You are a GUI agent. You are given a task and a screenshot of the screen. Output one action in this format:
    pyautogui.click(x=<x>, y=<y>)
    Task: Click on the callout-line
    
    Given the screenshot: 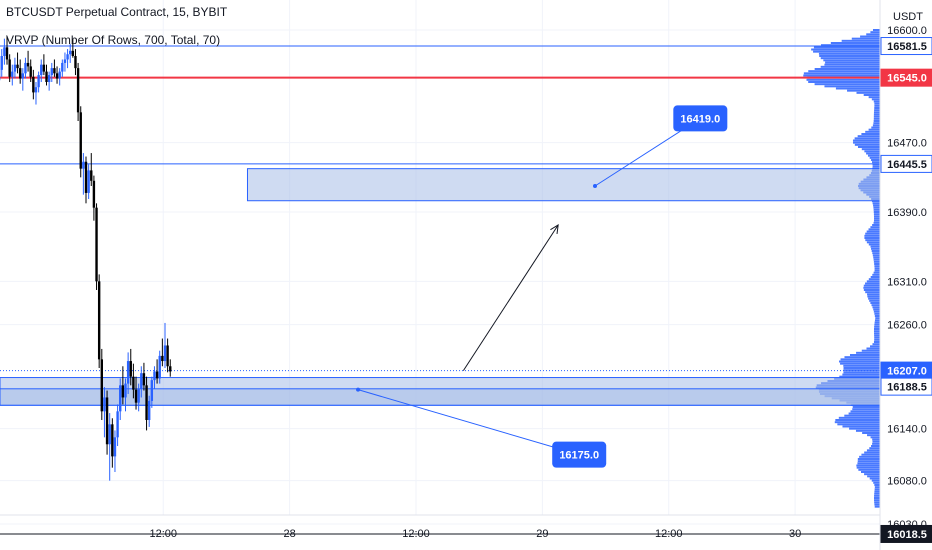 What is the action you would take?
    pyautogui.click(x=468, y=422)
    